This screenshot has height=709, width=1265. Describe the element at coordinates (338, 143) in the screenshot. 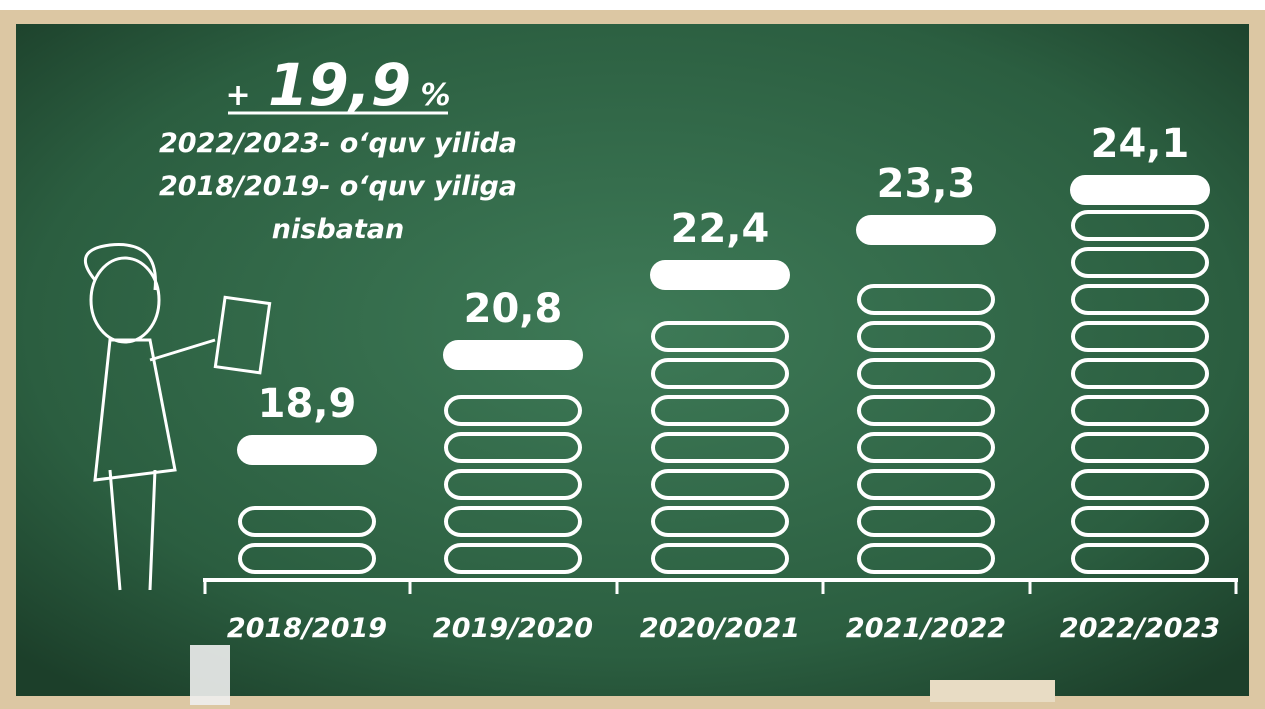

I see `annotation-line: 2022/2023- o‘quv yilida` at that location.